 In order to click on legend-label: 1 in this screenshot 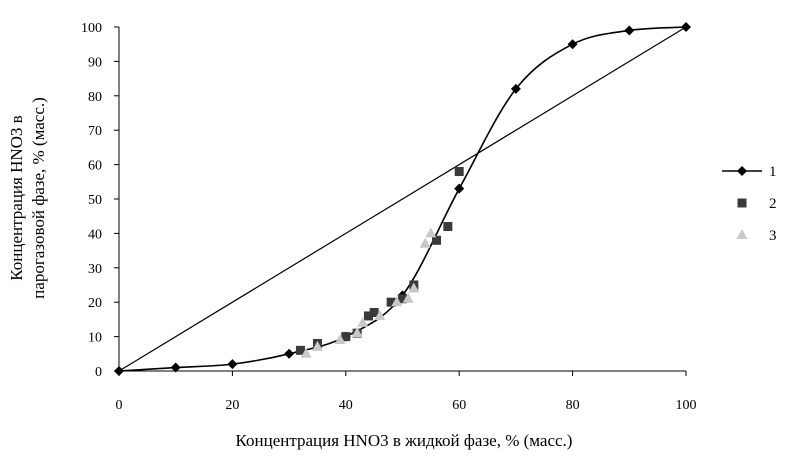, I will do `click(773, 172)`.